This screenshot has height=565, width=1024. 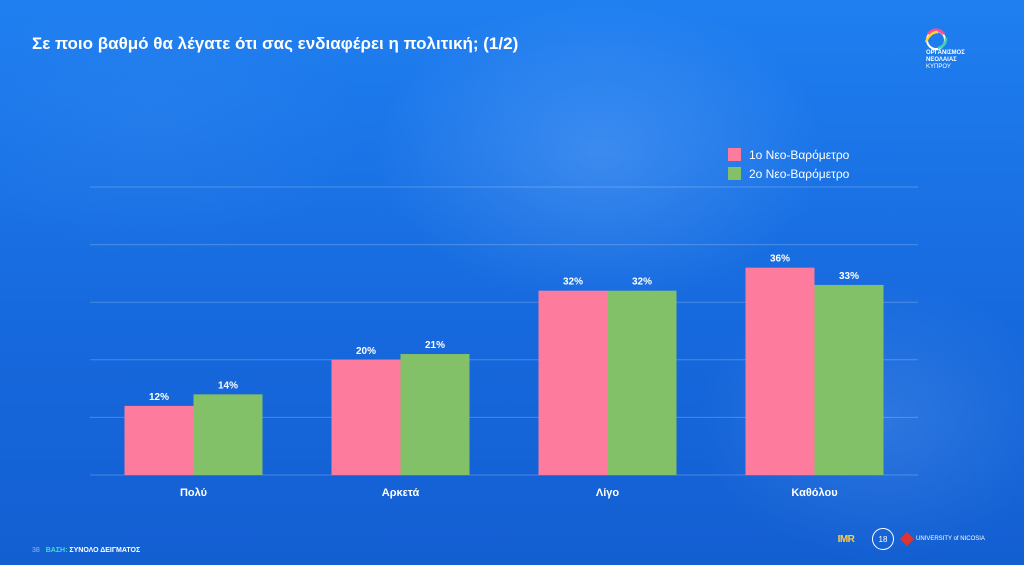 I want to click on youth-board-logo-text: ΟΡΓΑΝΙΣΜΟΣ ΝΕΟΛΑΙΑΣ ΚΥΠΡΟΥ, so click(x=961, y=60).